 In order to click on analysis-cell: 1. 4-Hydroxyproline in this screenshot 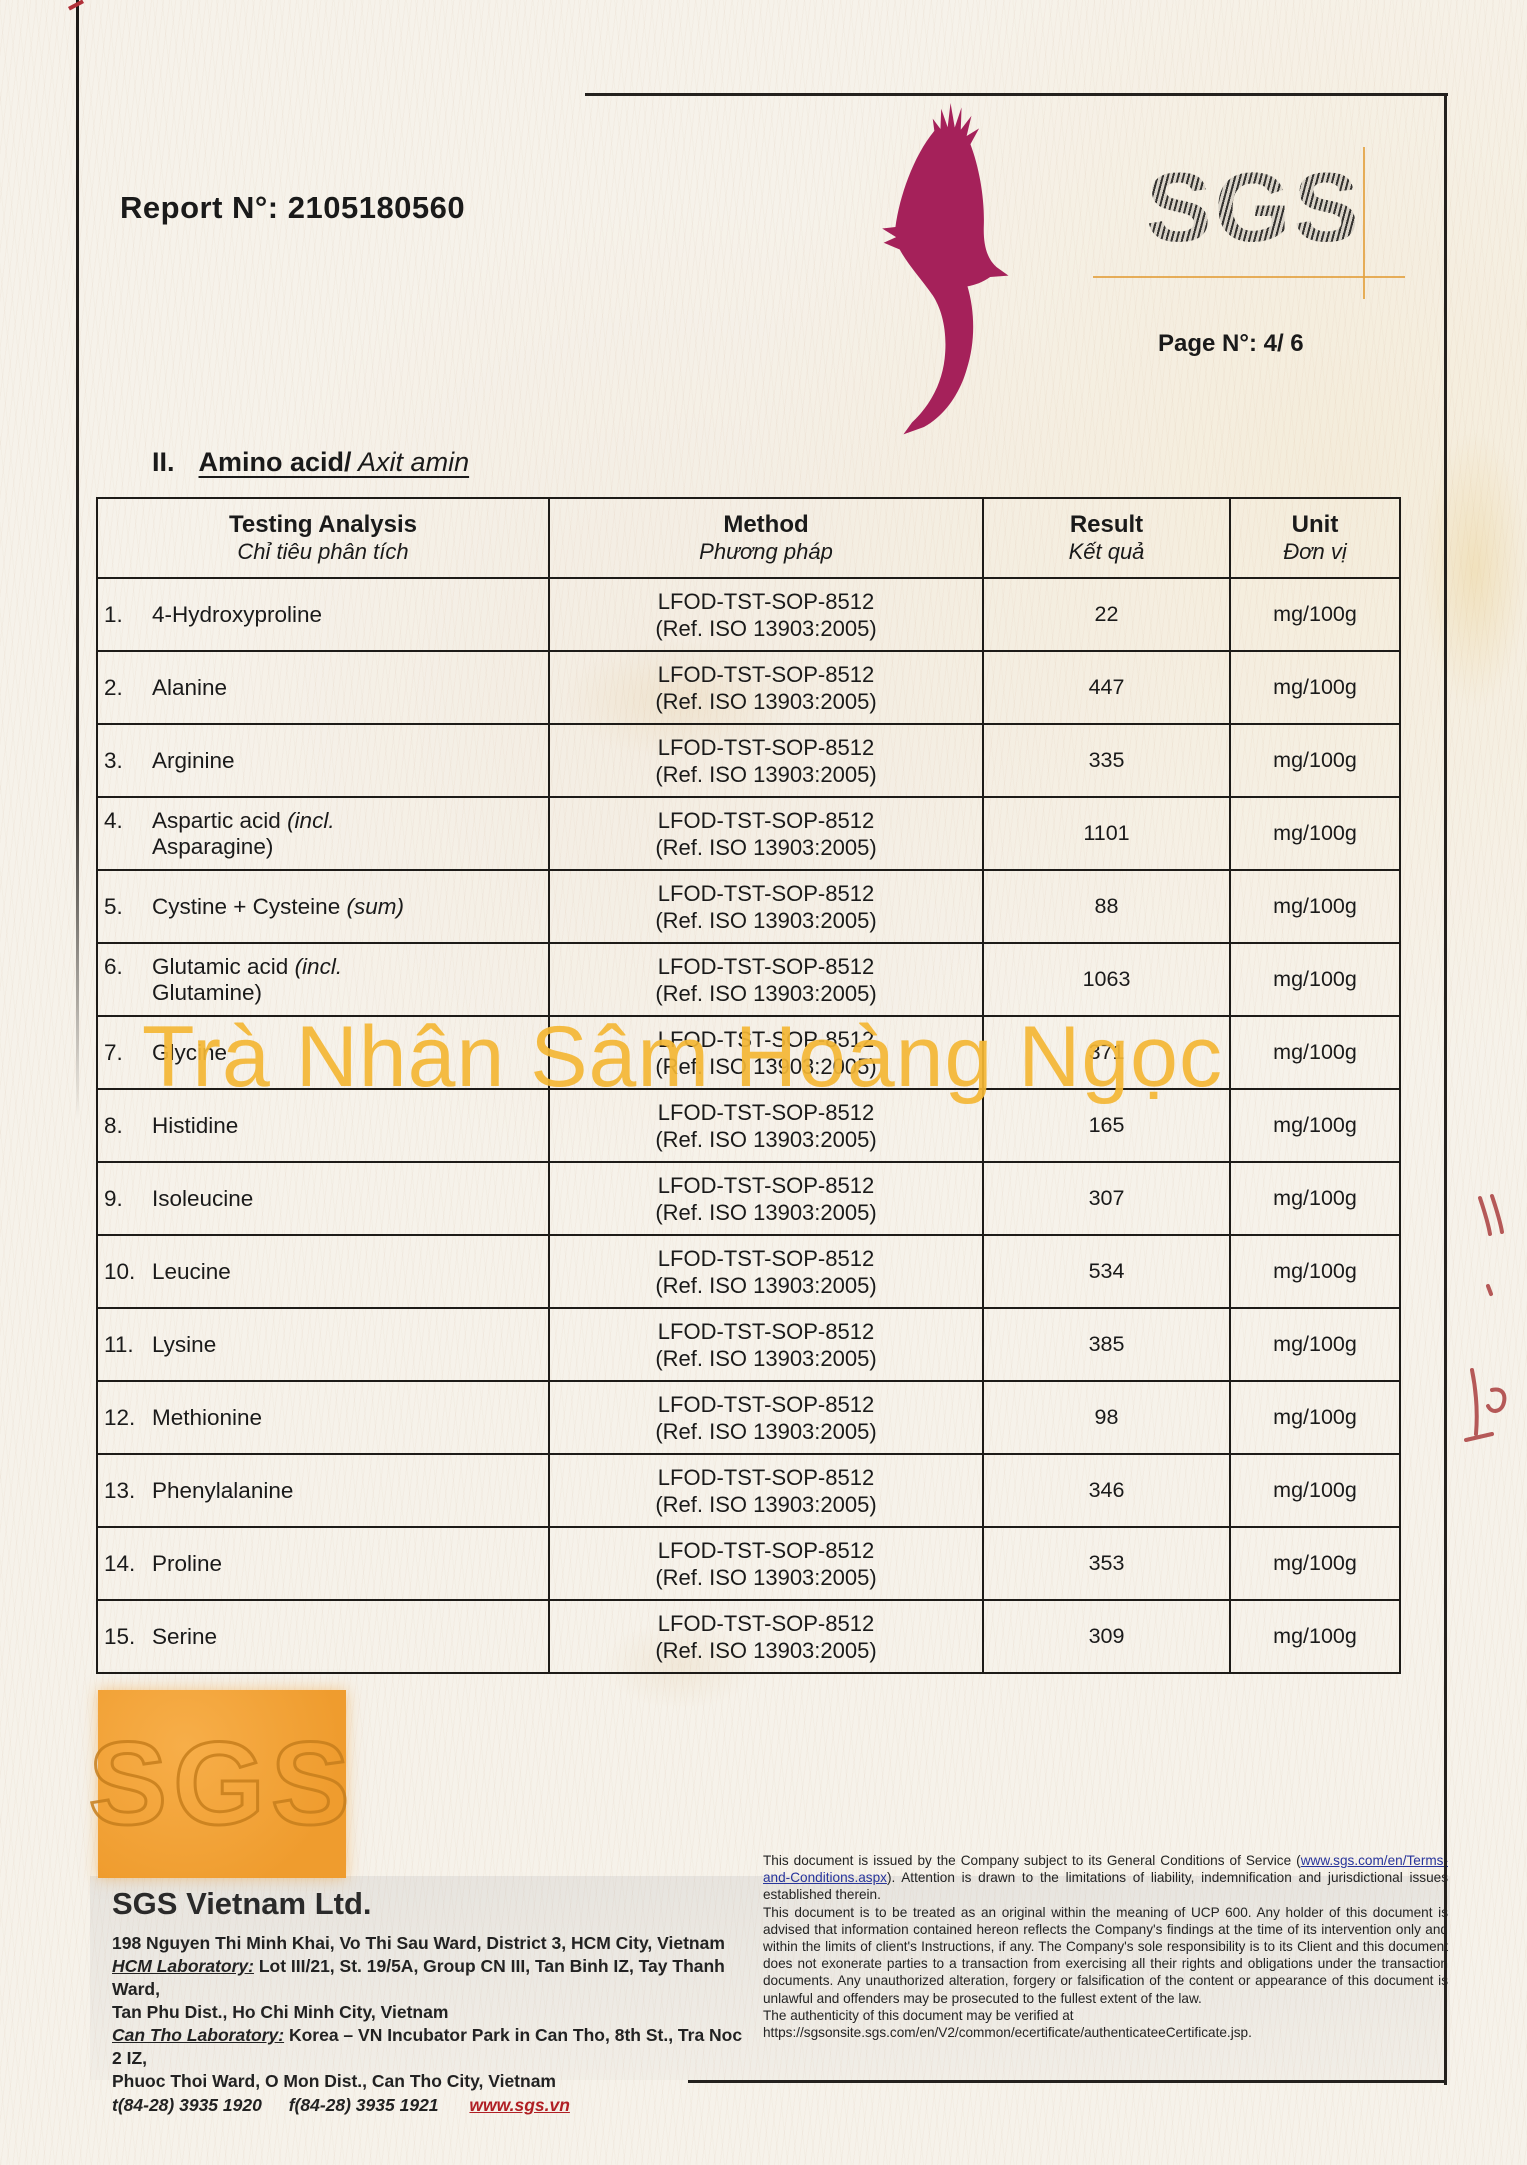, I will do `click(323, 614)`.